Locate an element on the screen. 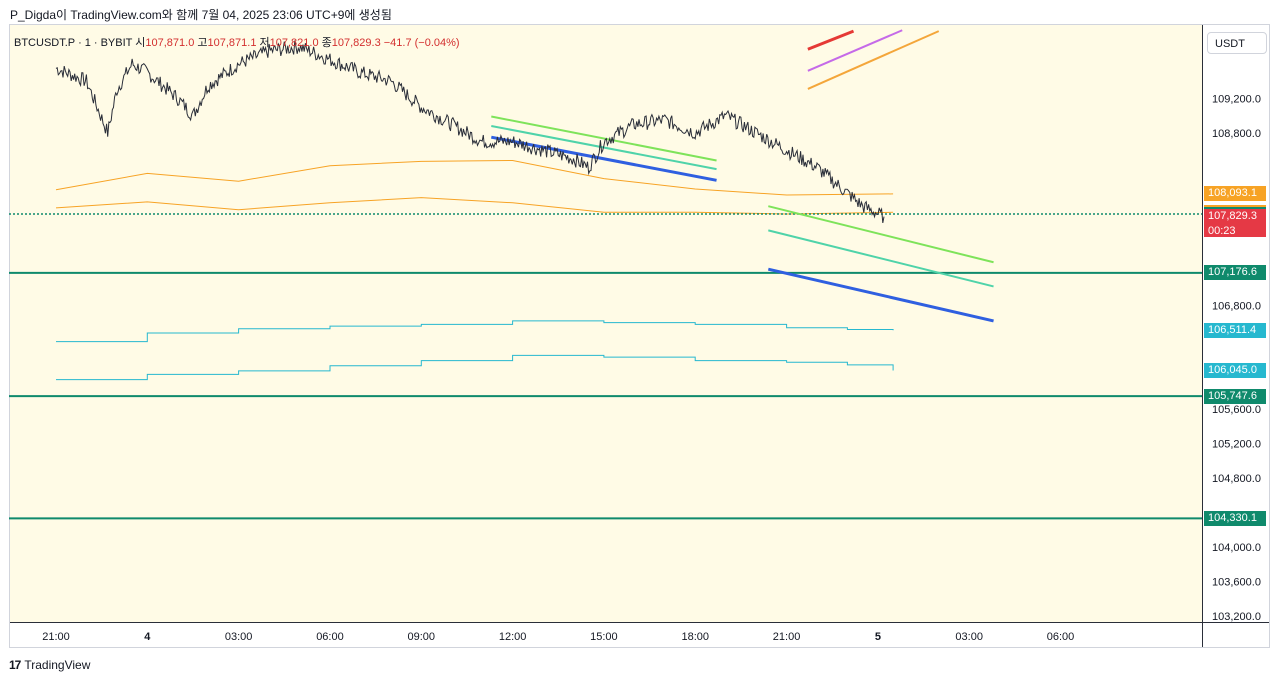  trend-line-red is located at coordinates (831, 40).